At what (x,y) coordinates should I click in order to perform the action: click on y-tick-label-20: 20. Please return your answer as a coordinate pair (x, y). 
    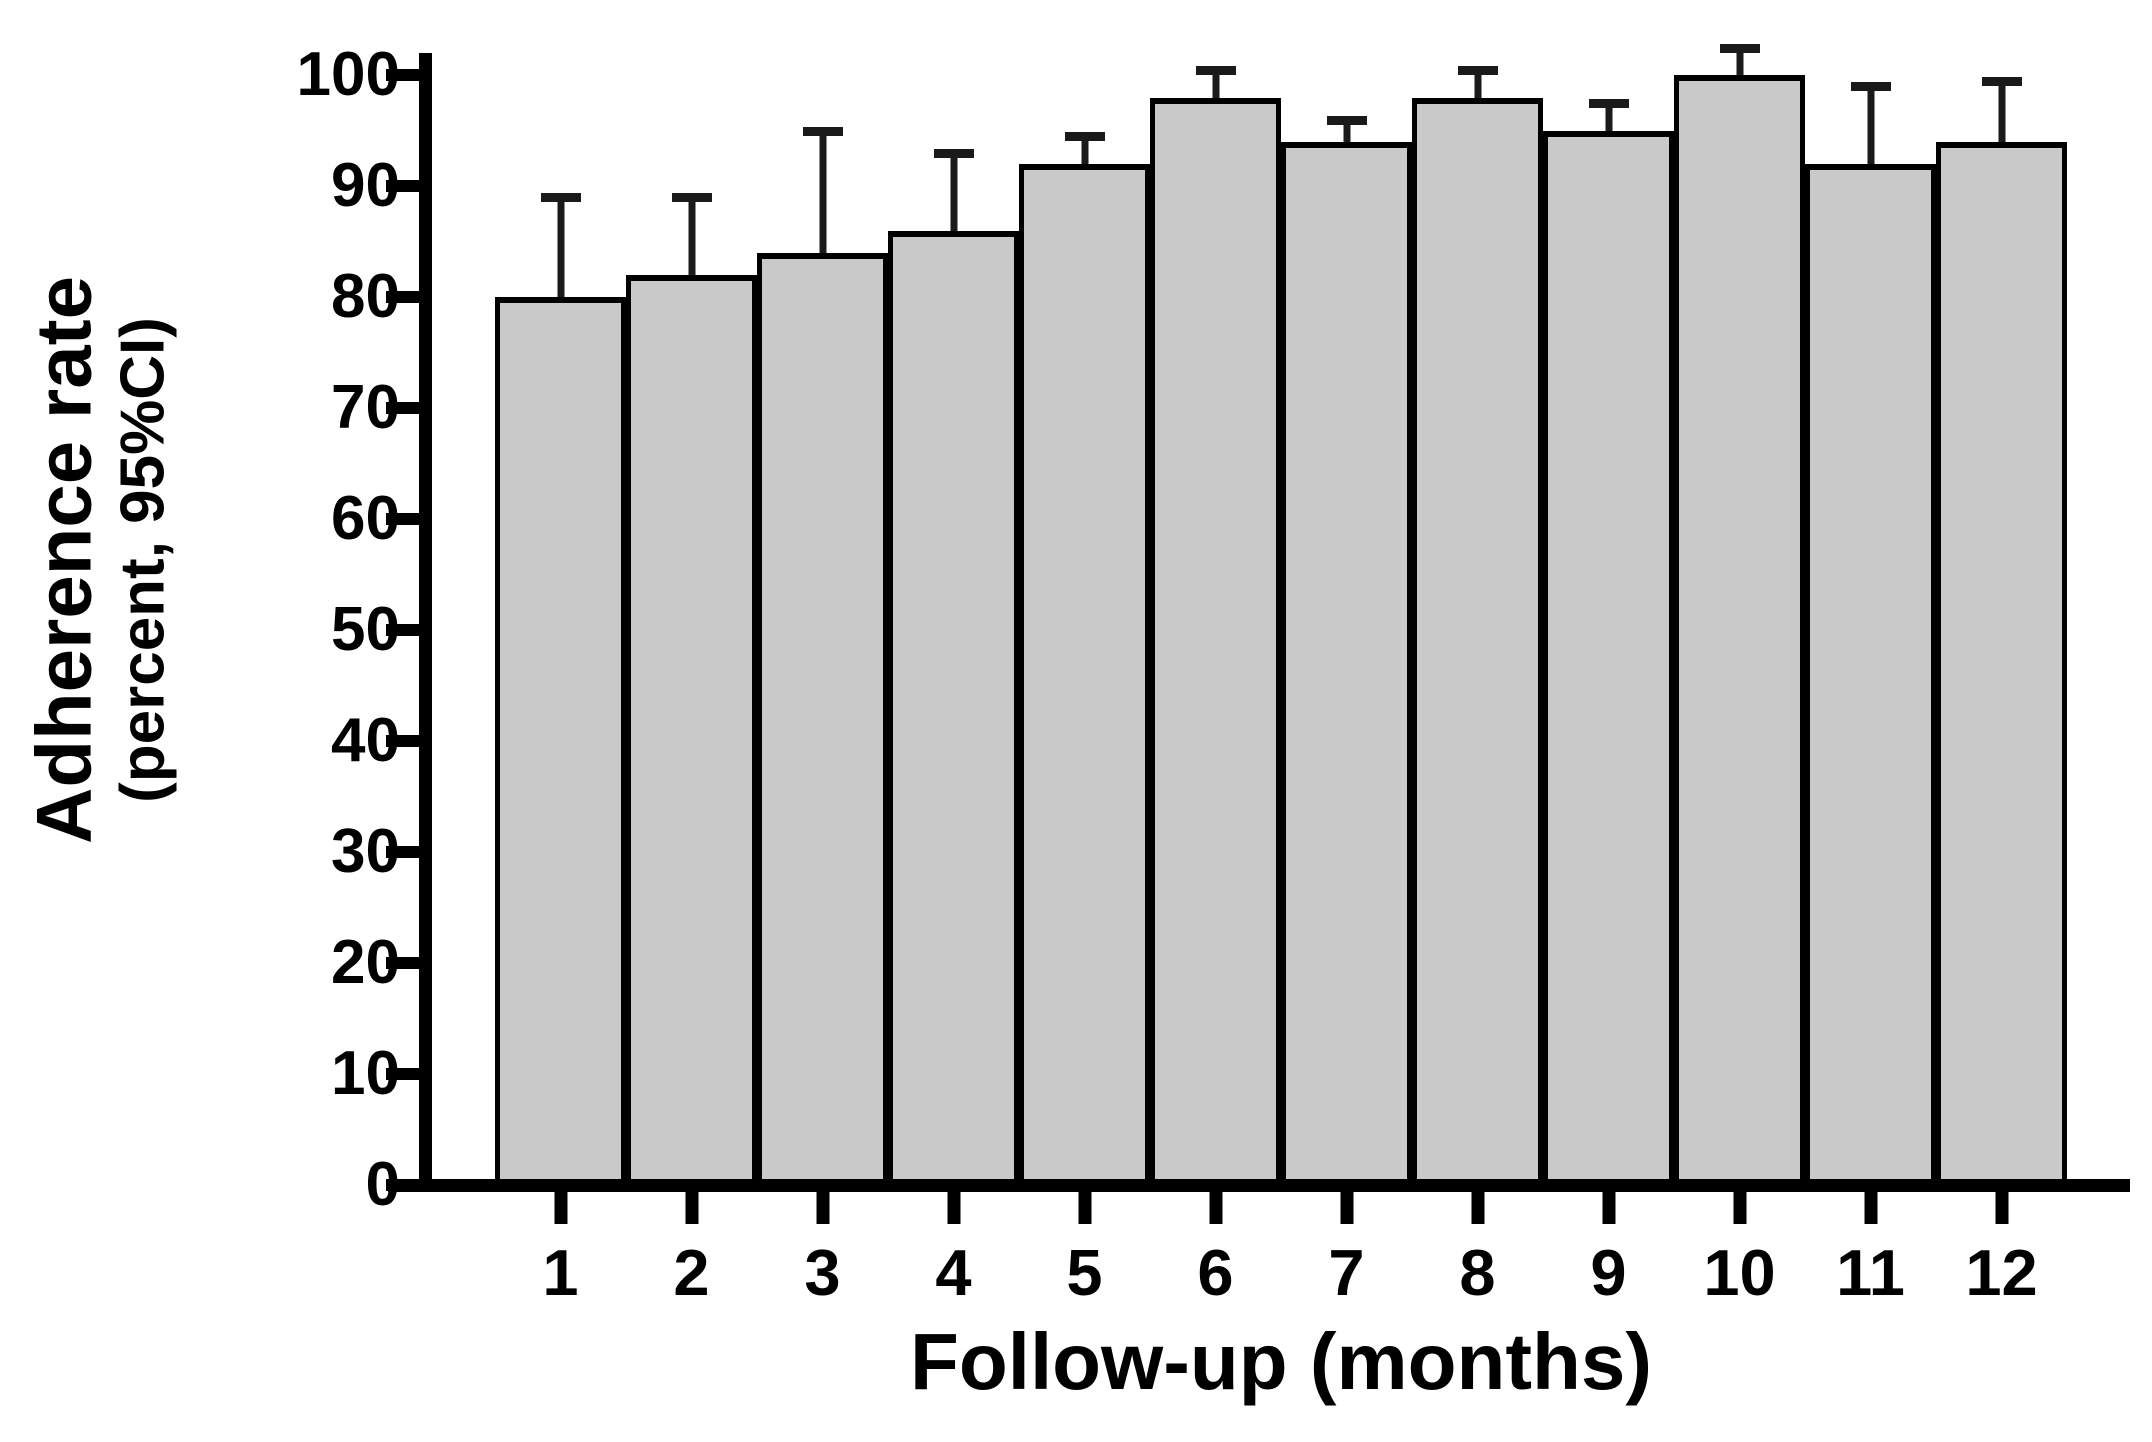
    Looking at the image, I should click on (365, 963).